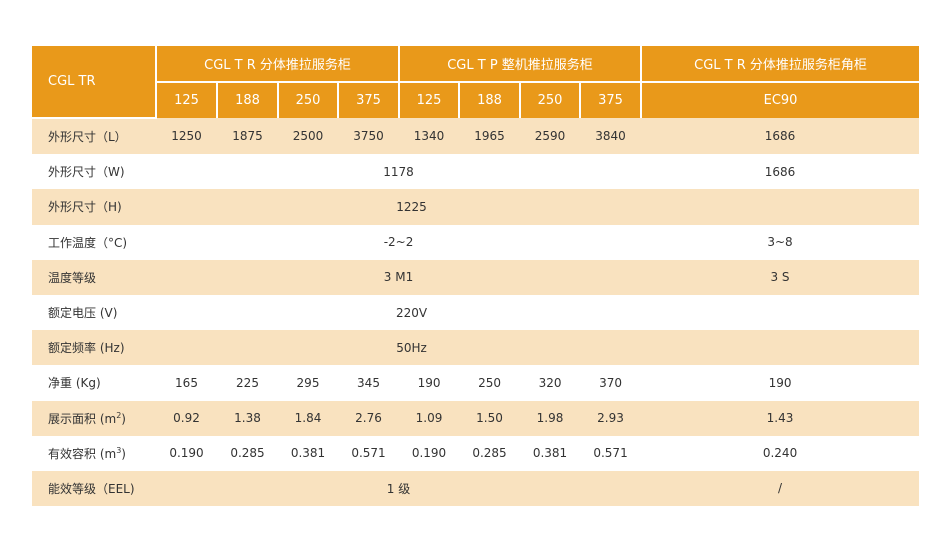 This screenshot has width=951, height=551. I want to click on cell-value: 1.50, so click(490, 418).